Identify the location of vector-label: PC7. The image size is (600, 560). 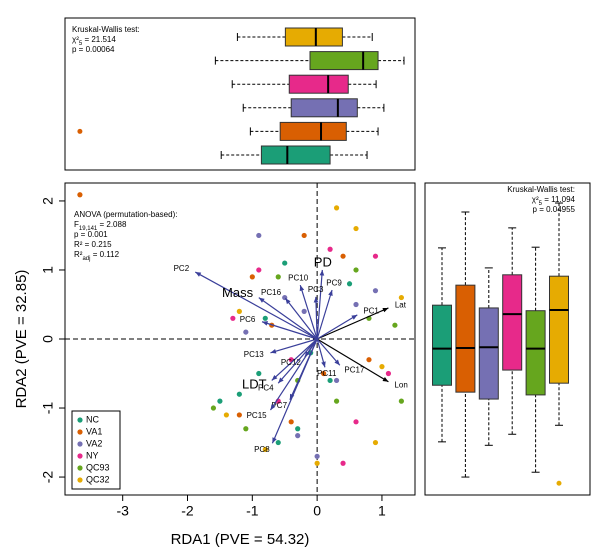
(279, 405).